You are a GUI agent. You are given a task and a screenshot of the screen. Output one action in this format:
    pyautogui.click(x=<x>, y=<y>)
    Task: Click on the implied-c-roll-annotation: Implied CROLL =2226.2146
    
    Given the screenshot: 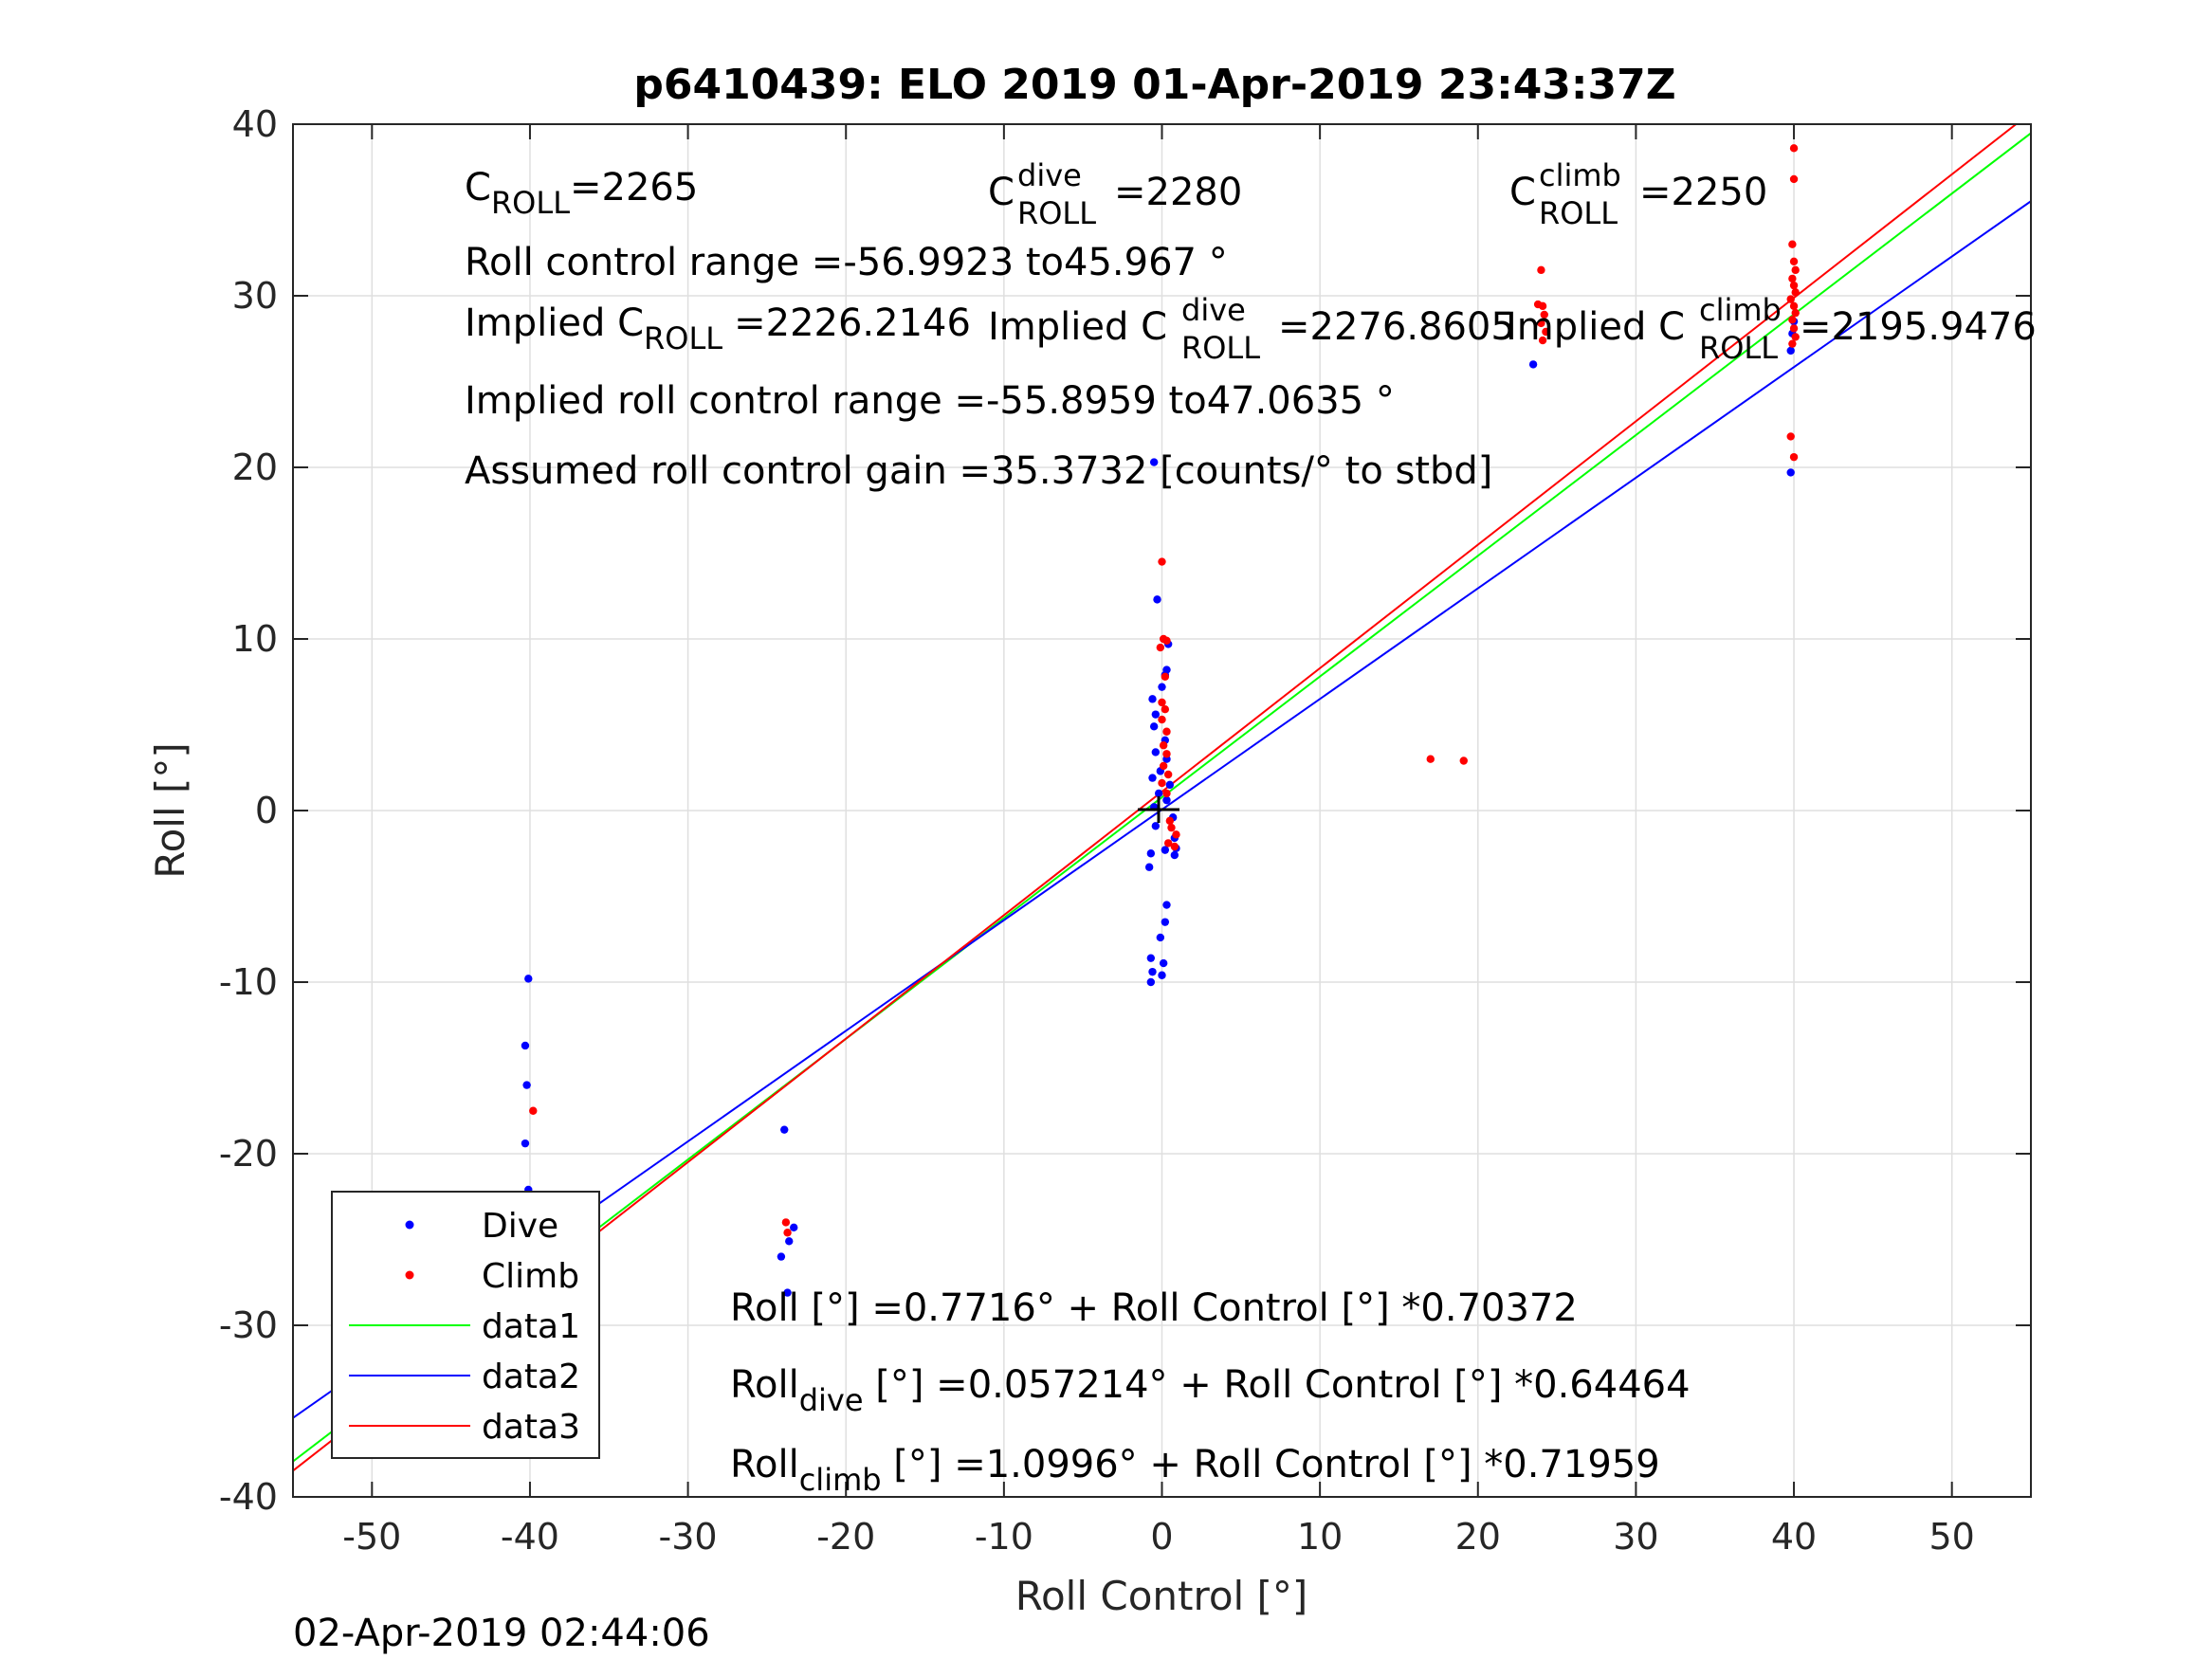 What is the action you would take?
    pyautogui.click(x=718, y=328)
    